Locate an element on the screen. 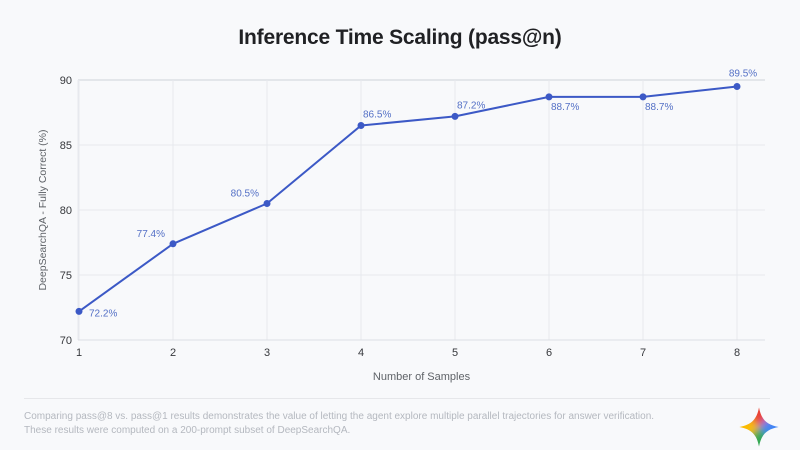 The height and width of the screenshot is (450, 800). x-tick-label: 4 is located at coordinates (361, 353).